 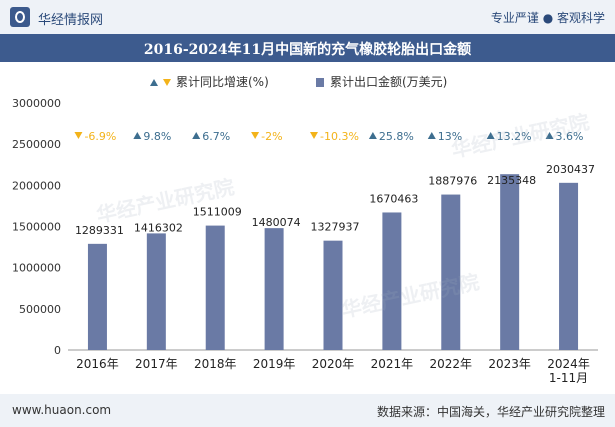 What do you see at coordinates (62, 410) in the screenshot?
I see `site-url: www.huaon.com` at bounding box center [62, 410].